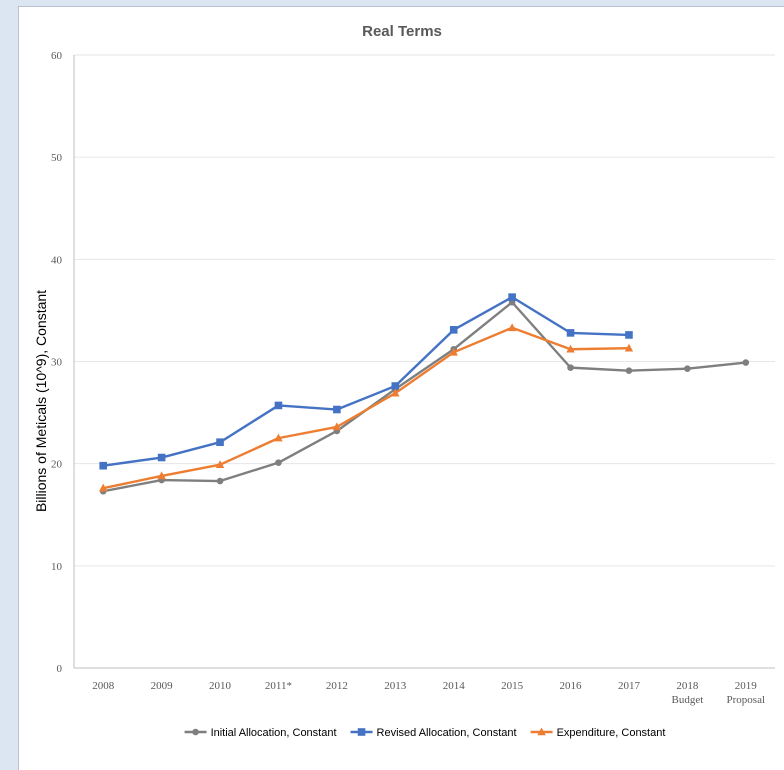 This screenshot has height=770, width=784. I want to click on x-tick-sublabel: Budget, so click(687, 700).